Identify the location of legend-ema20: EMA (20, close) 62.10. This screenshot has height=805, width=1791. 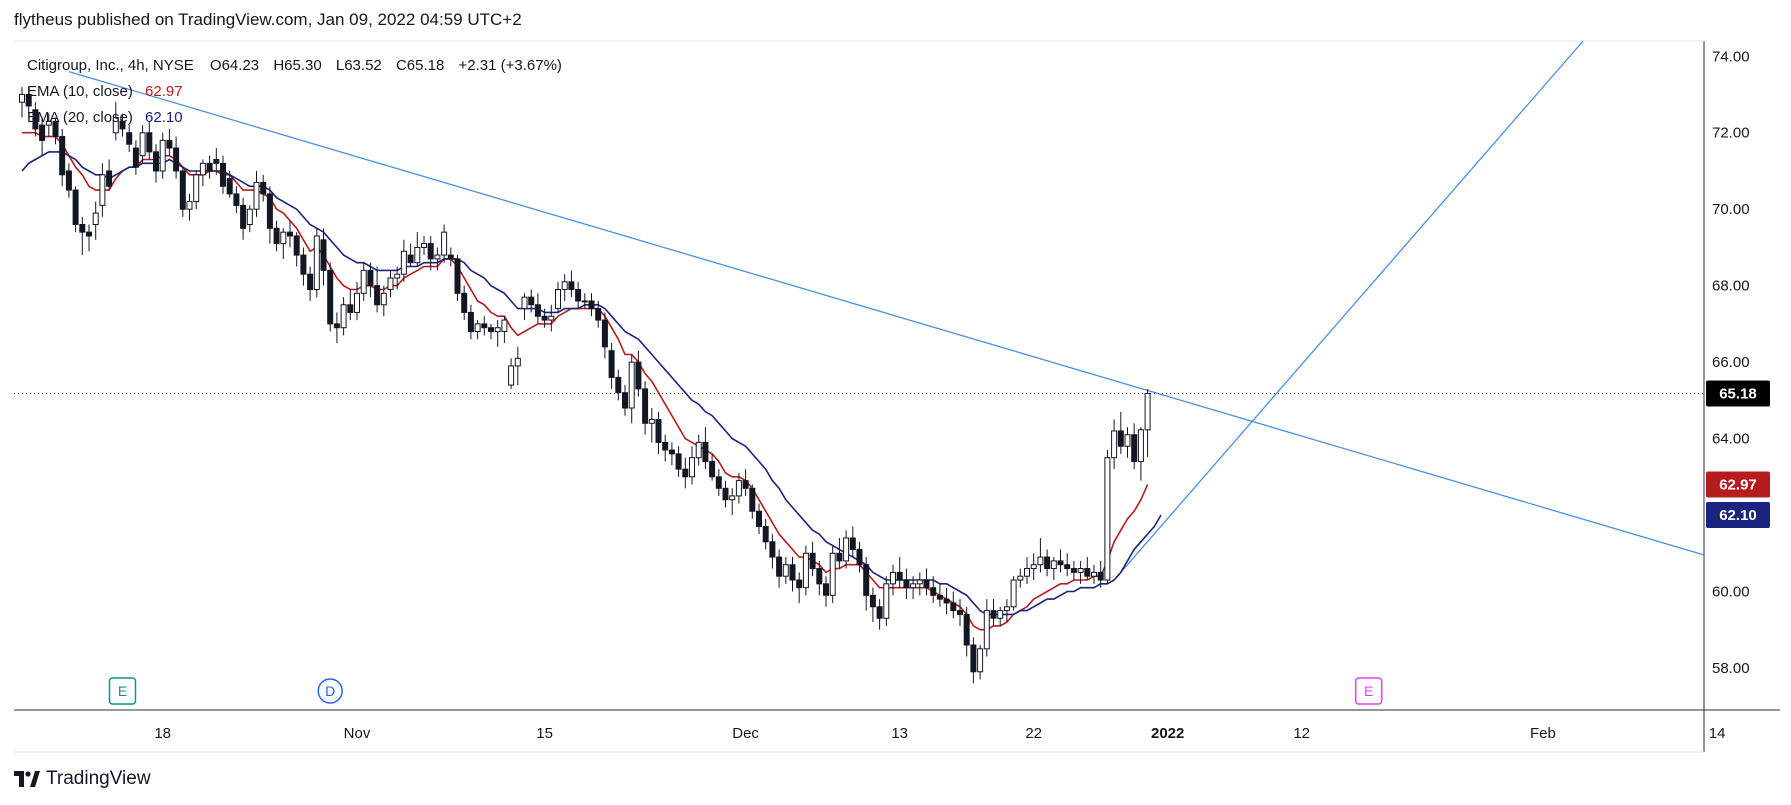
(105, 117).